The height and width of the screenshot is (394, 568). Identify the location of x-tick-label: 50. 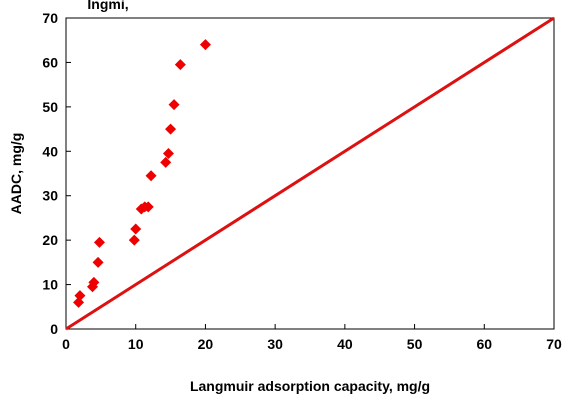
(415, 344).